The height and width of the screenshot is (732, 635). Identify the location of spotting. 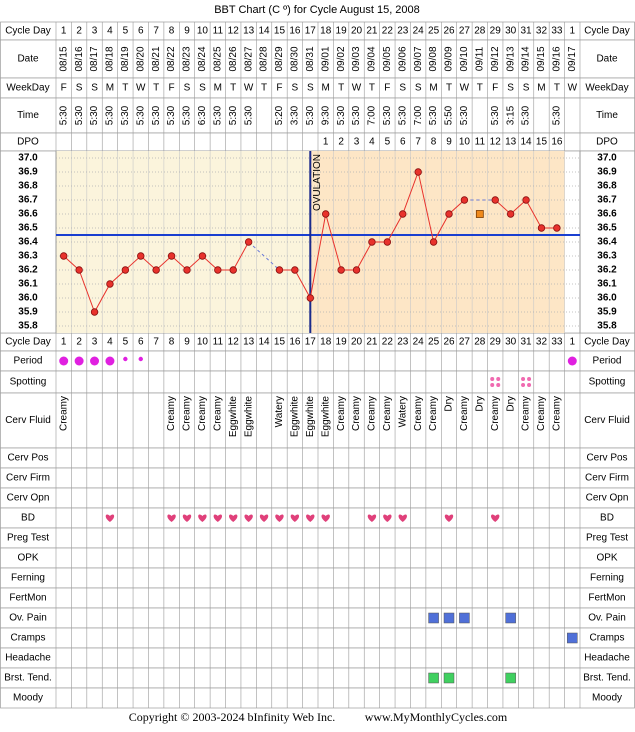
(495, 382).